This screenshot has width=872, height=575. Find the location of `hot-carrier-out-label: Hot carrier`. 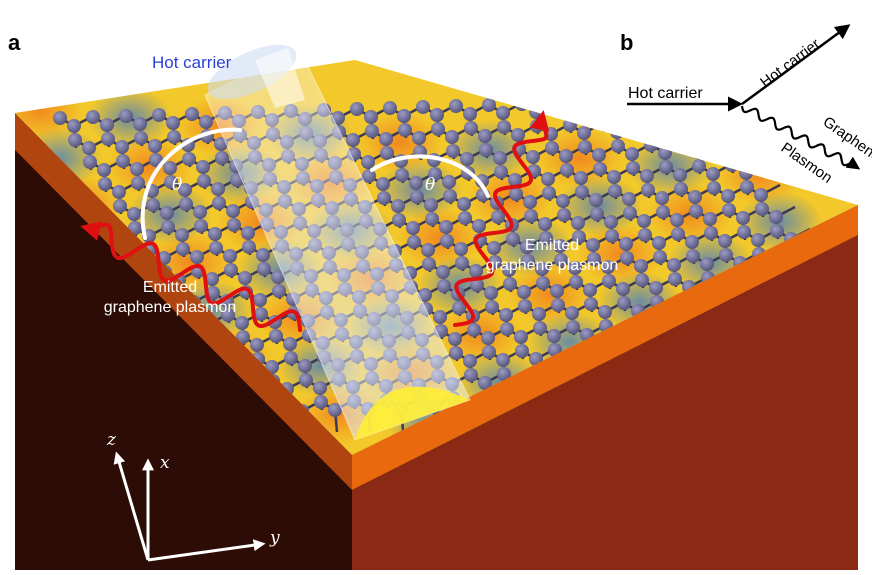

hot-carrier-out-label: Hot carrier is located at coordinates (790, 63).